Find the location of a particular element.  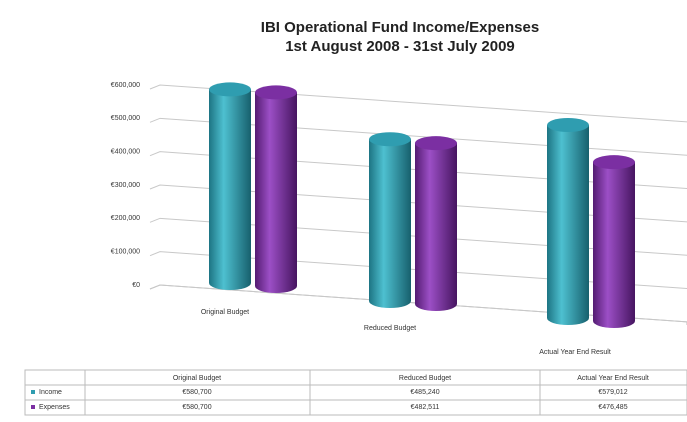

y-tick-label: €300,000 is located at coordinates (125, 185).